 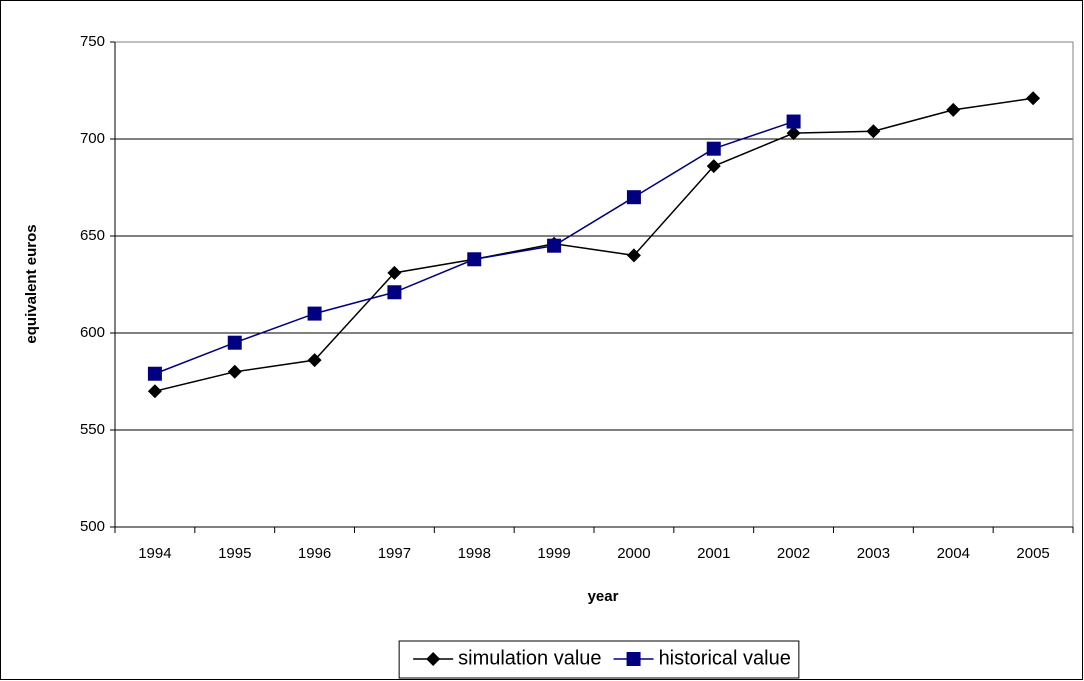 I want to click on y-tick-label: 600, so click(x=92, y=332).